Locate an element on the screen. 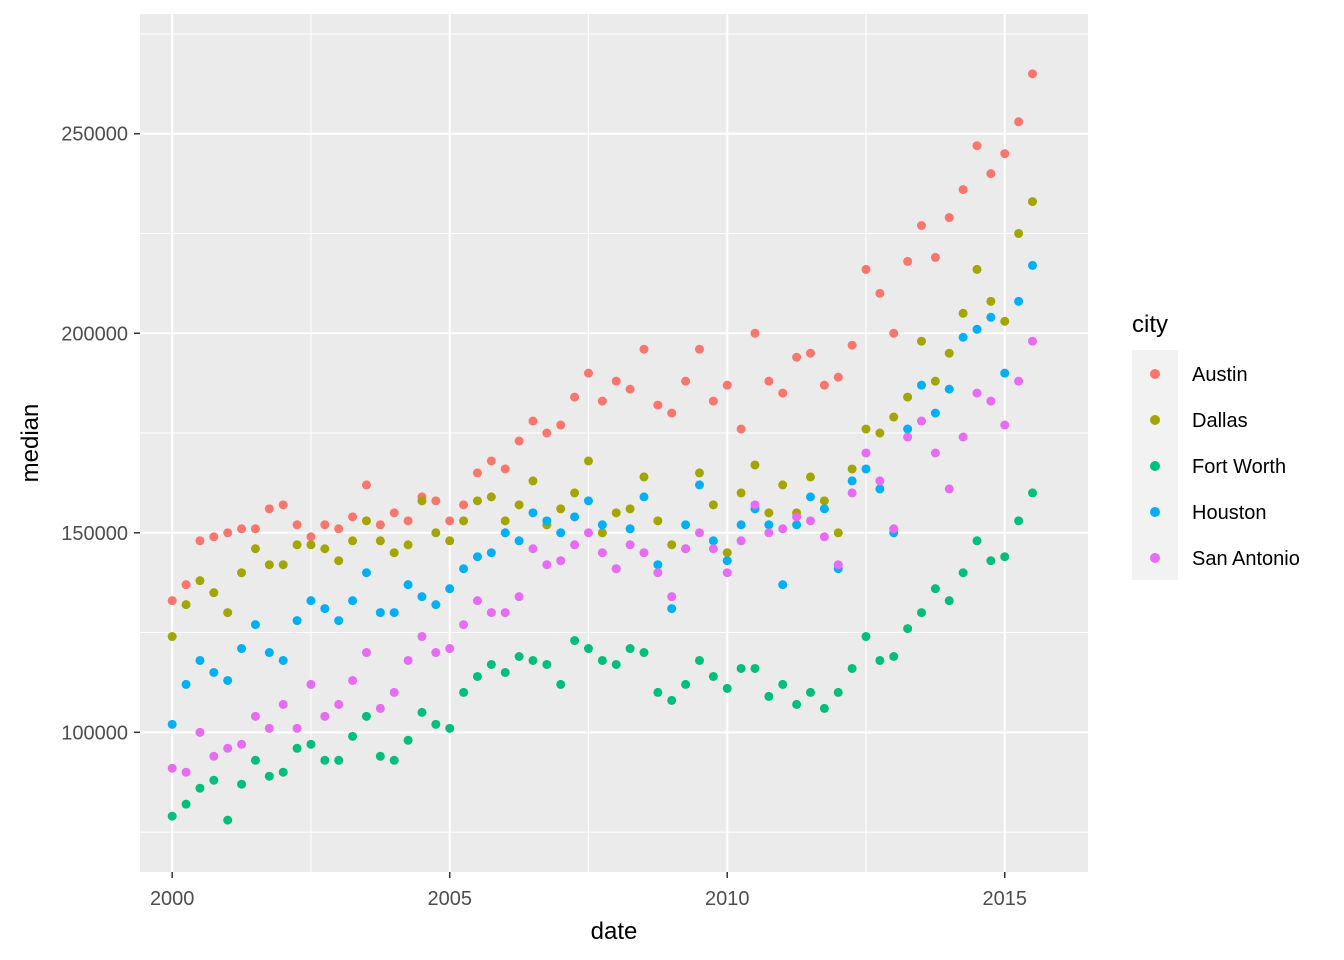  x-tick-label: 2010 is located at coordinates (727, 899).